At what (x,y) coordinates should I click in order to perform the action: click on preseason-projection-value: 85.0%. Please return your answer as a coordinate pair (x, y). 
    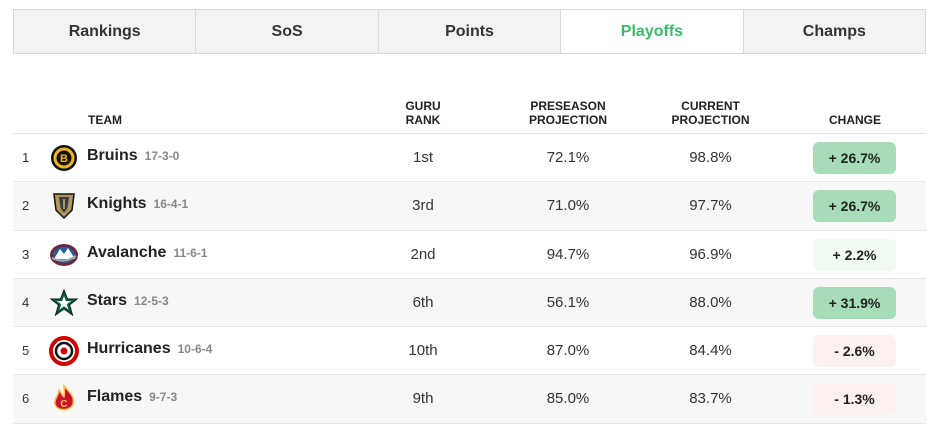
    Looking at the image, I should click on (568, 399).